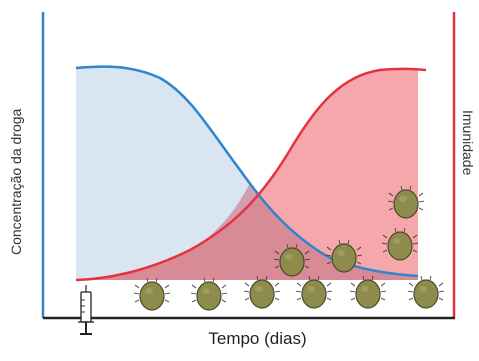 This screenshot has width=479, height=361. Describe the element at coordinates (257, 338) in the screenshot. I see `x-axis-label: Tempo (dias)` at that location.